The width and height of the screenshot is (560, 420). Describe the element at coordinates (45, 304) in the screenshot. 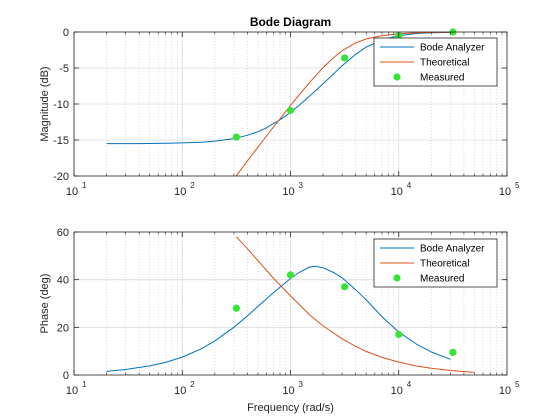

I see `phase-y-axis-label: Phase (deg)` at that location.